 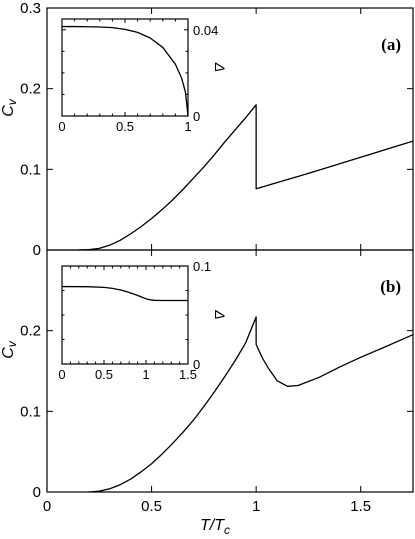 I want to click on chart-inset-a: 0 0.5 100.04Δ, so click(x=143, y=76).